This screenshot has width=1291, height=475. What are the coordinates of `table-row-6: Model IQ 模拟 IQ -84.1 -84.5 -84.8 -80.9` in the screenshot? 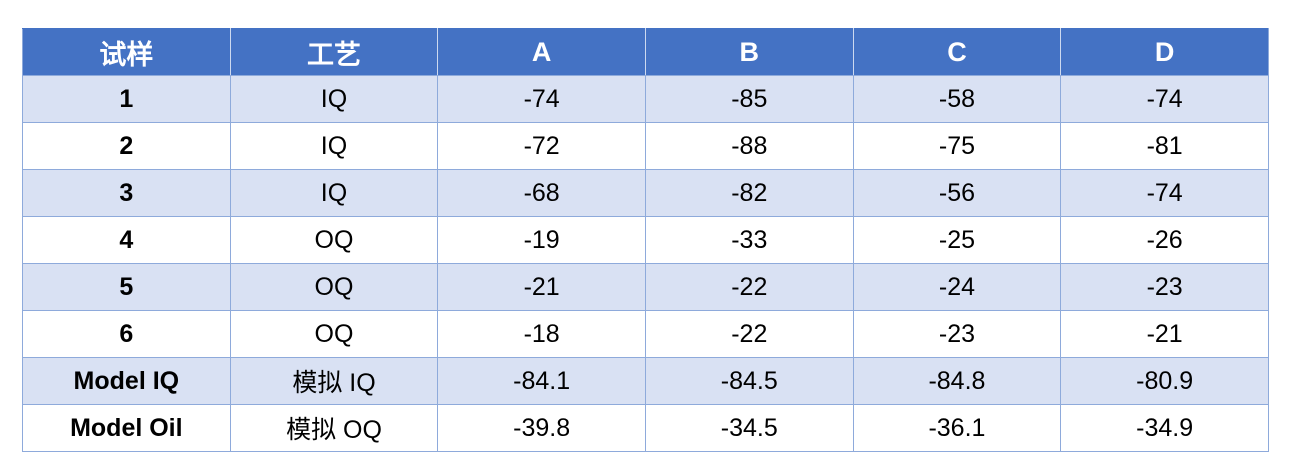 It's located at (645, 381).